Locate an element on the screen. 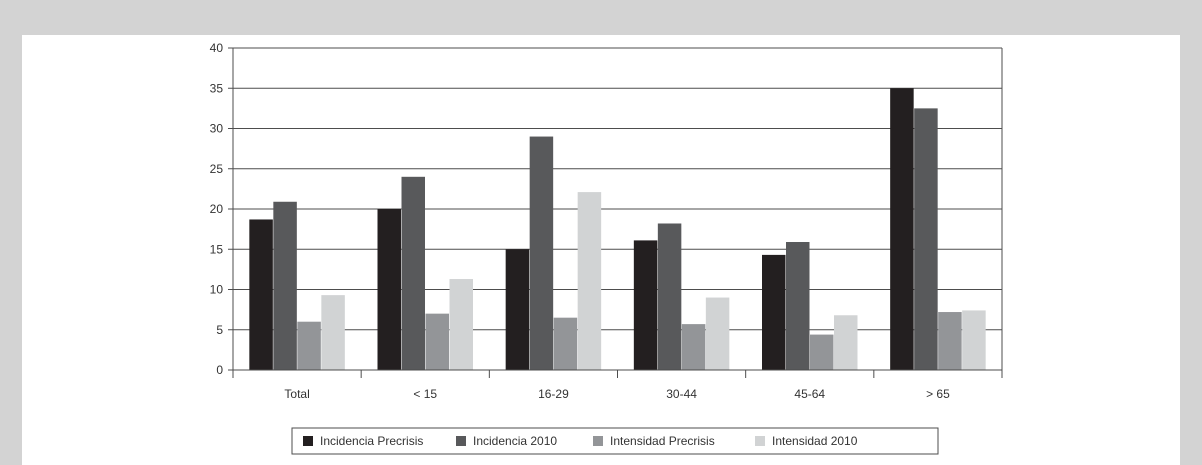 The width and height of the screenshot is (1202, 465). x-tick-label: < 15 is located at coordinates (425, 394).